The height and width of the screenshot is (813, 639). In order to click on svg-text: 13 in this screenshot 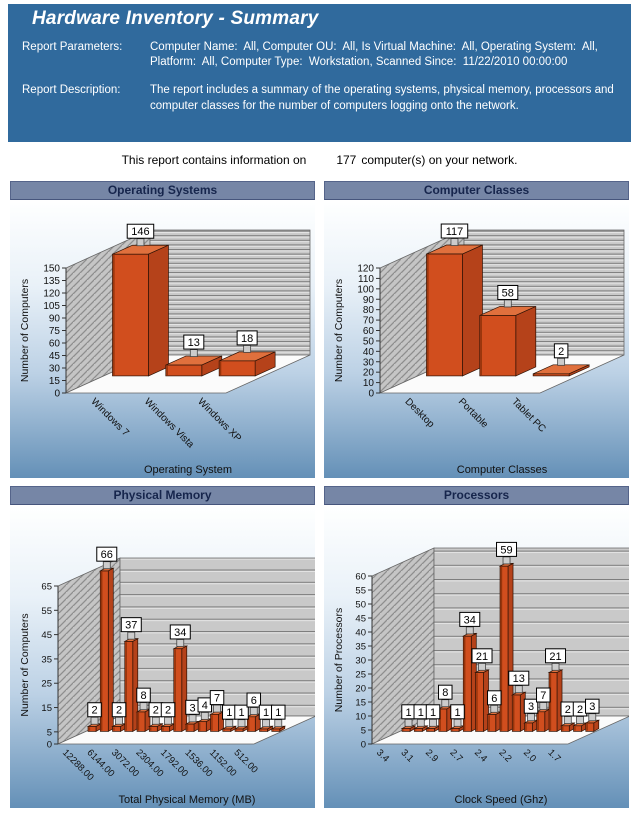, I will do `click(194, 343)`.